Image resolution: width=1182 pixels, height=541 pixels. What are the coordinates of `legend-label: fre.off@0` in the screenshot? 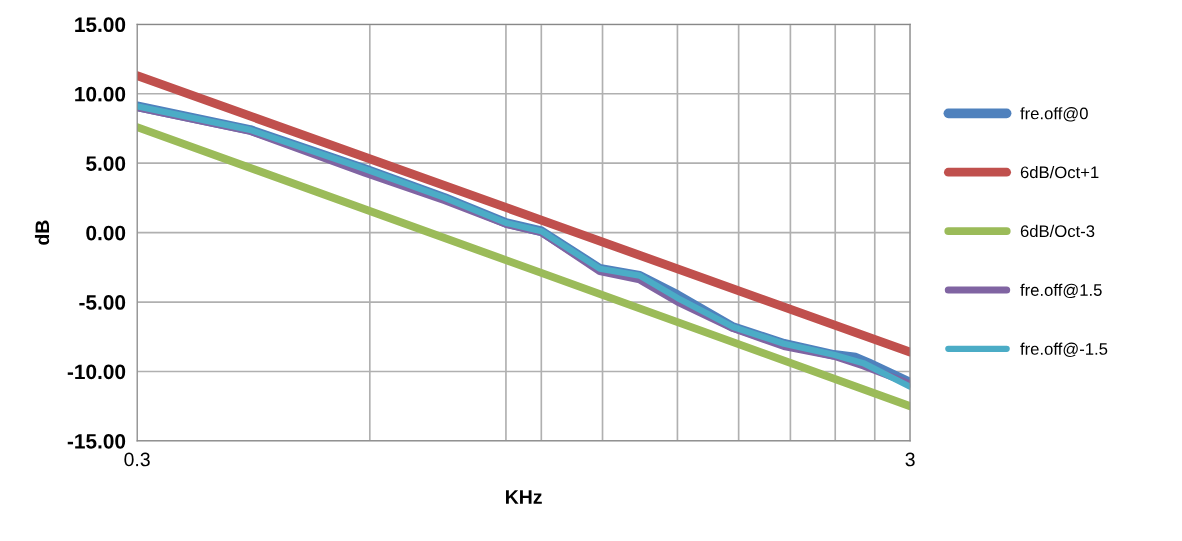 It's located at (1054, 114).